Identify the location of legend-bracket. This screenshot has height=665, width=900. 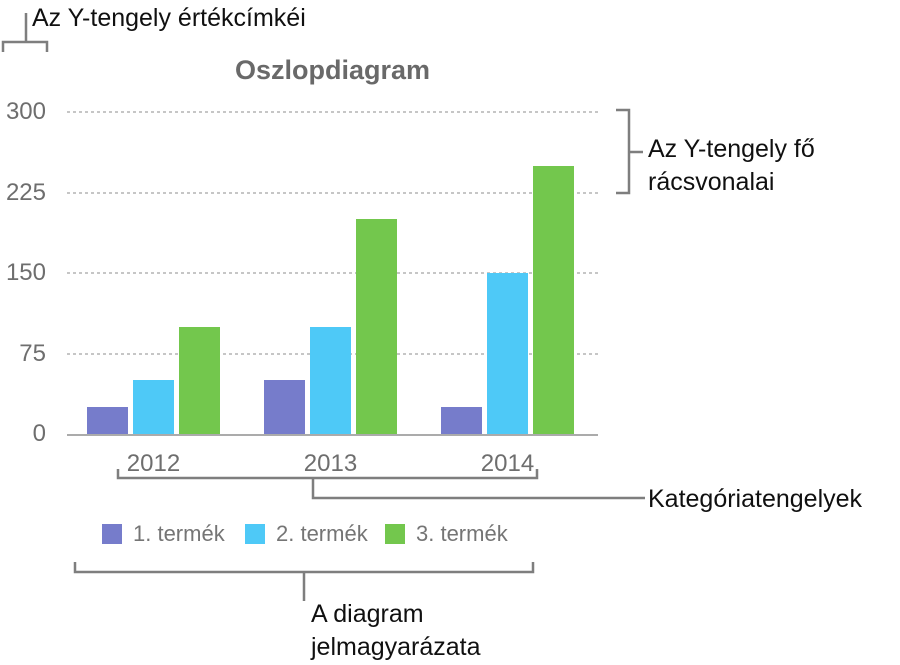
(304, 581).